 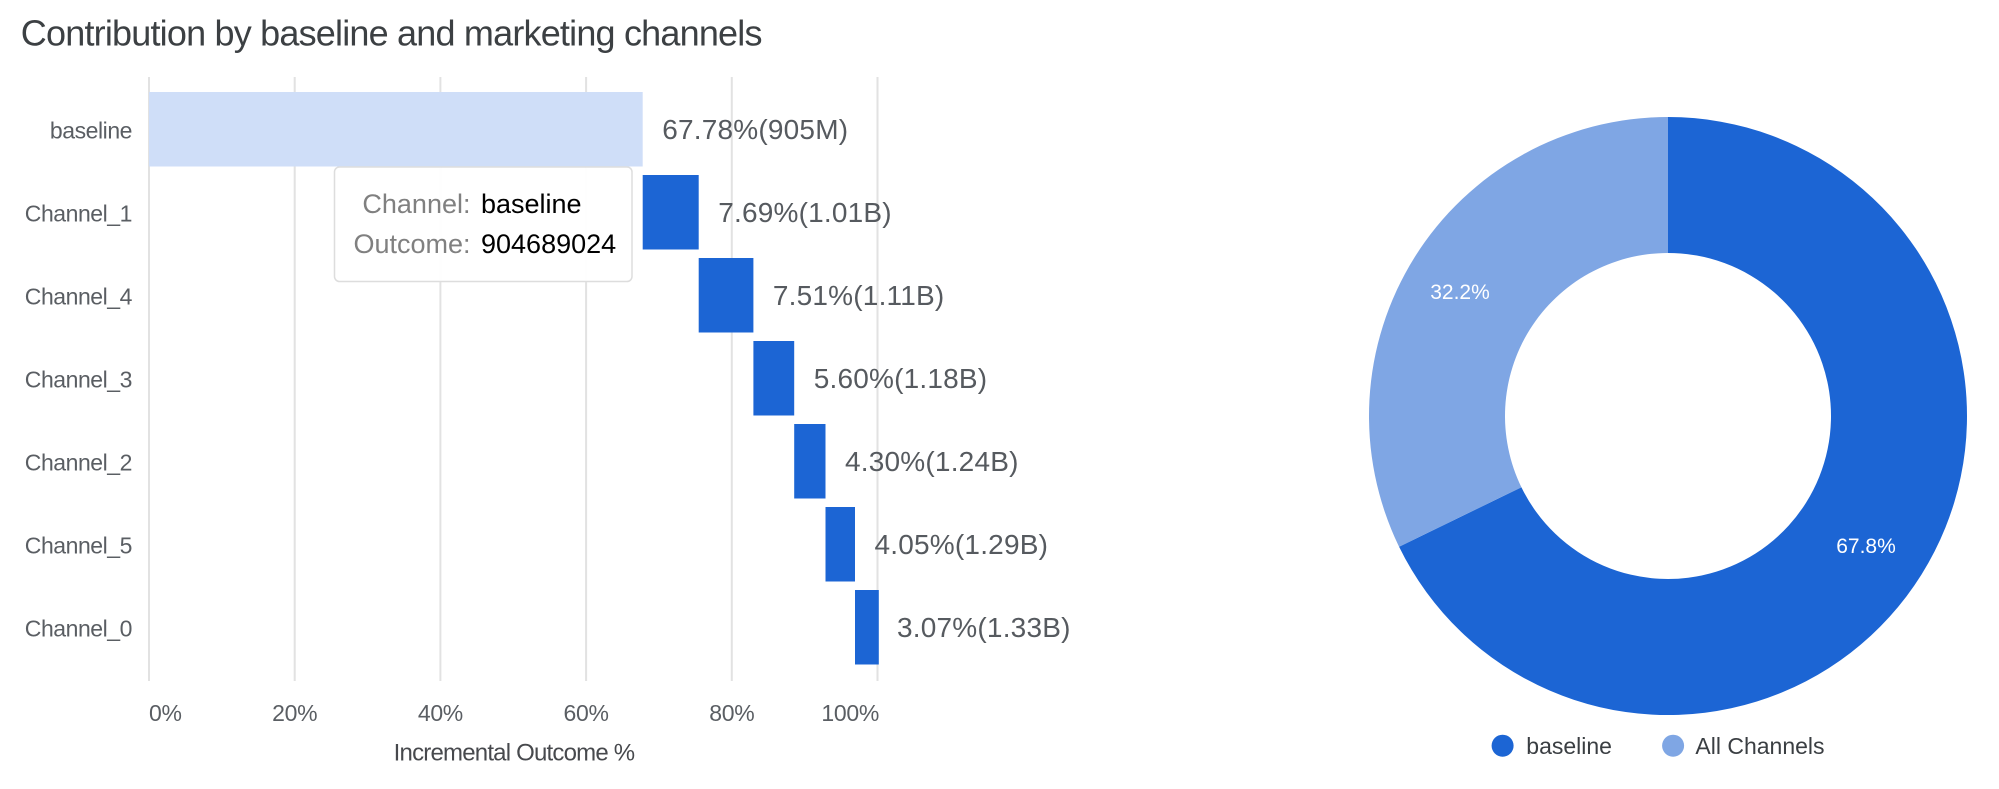 What do you see at coordinates (548, 244) in the screenshot?
I see `svg-text: 904689024` at bounding box center [548, 244].